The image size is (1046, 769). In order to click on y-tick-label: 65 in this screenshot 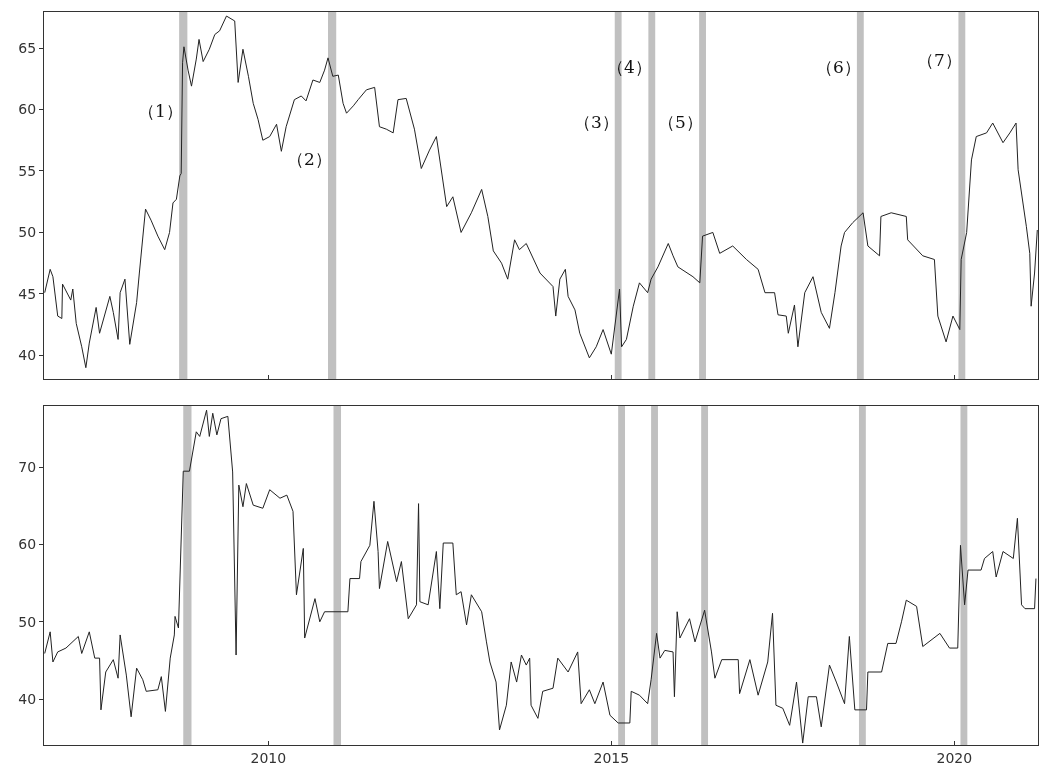, I will do `click(27, 47)`.